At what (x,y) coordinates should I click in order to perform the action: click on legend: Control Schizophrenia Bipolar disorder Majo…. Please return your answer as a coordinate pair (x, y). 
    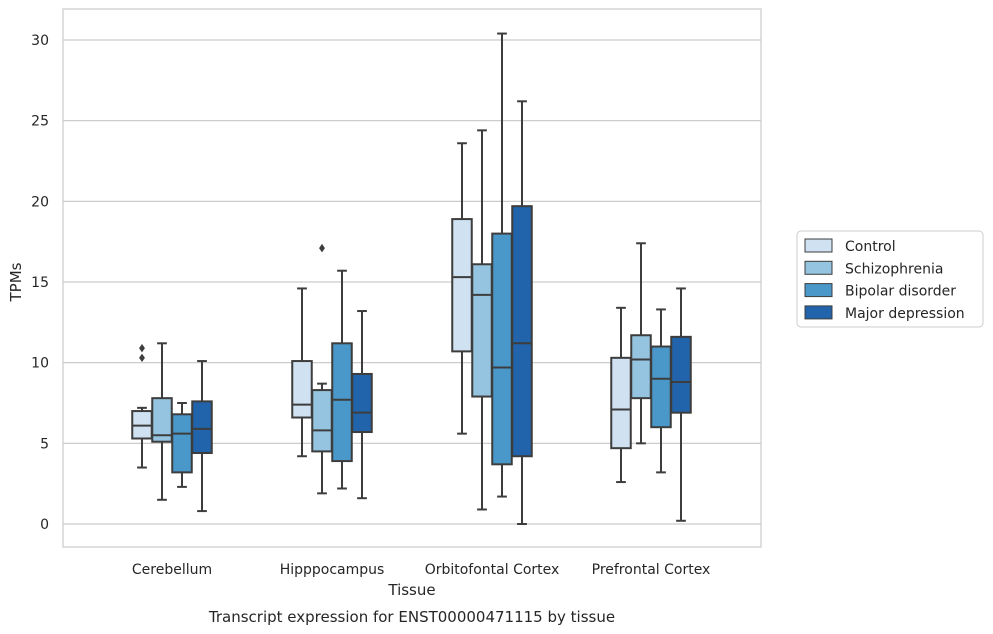
    Looking at the image, I should click on (890, 279).